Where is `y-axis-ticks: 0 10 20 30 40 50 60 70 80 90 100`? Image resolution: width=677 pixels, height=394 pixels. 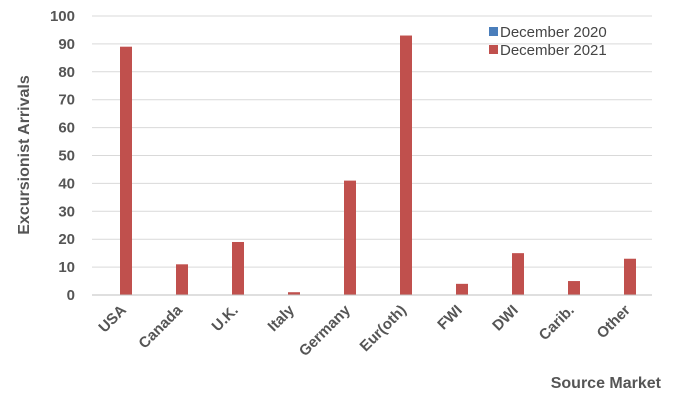
y-axis-ticks: 0 10 20 30 40 50 60 70 80 90 100 is located at coordinates (62, 156).